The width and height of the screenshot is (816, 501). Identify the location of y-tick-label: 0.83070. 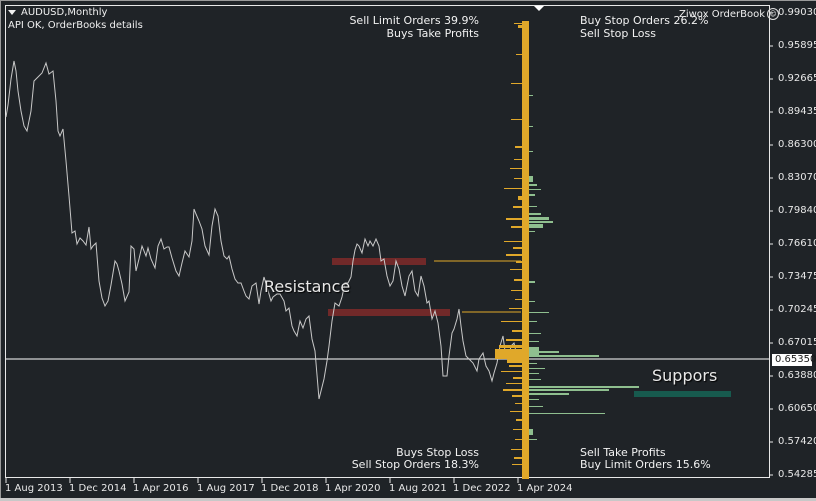
(797, 177).